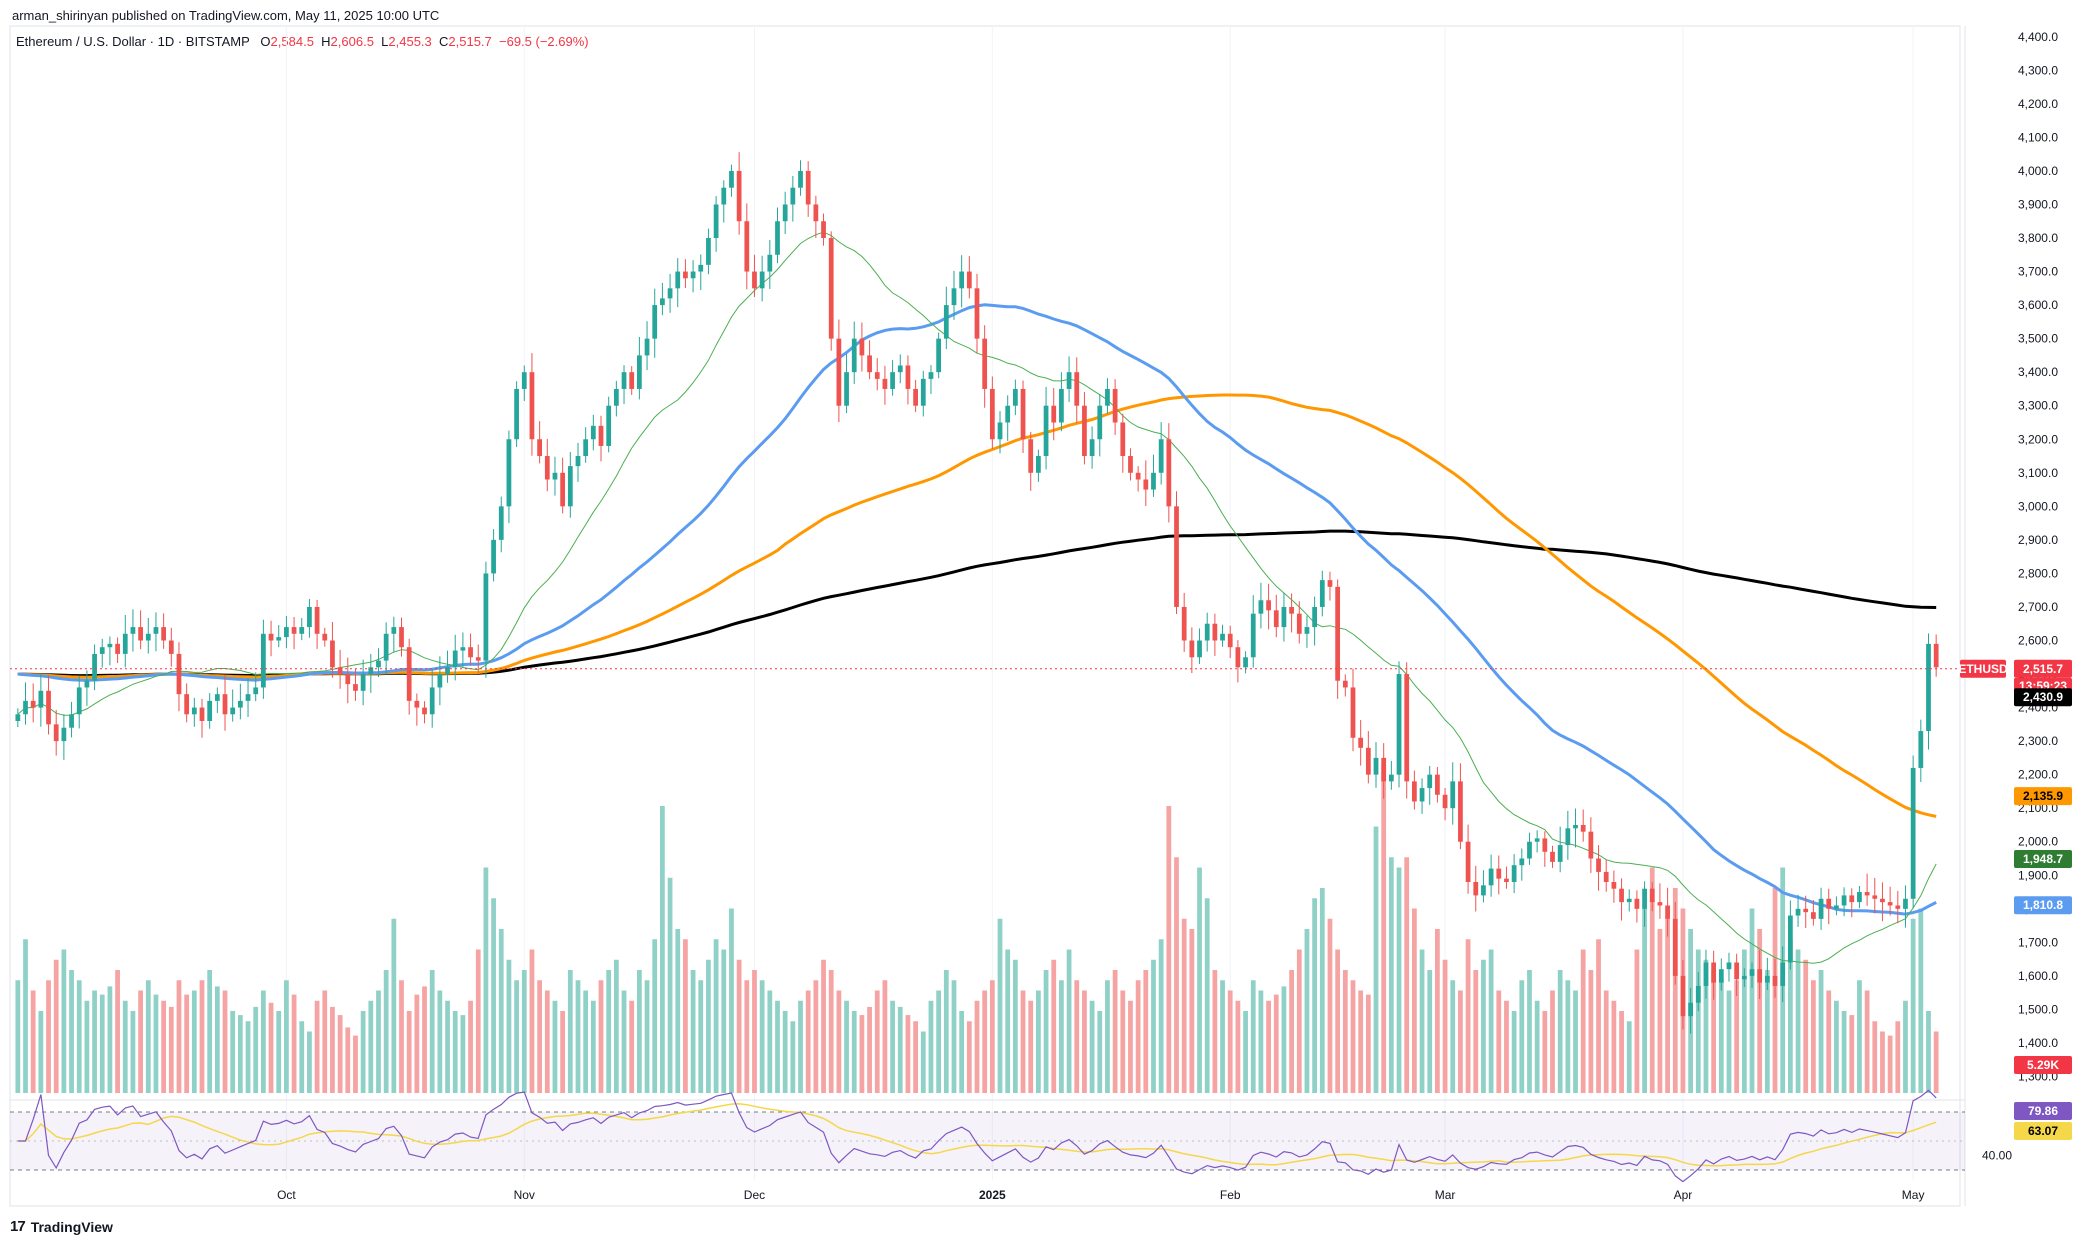 This screenshot has width=2084, height=1243. What do you see at coordinates (133, 41) in the screenshot?
I see `symbol-title: Ethereum / U.S. Dollar · 1D · BITSTAMP` at bounding box center [133, 41].